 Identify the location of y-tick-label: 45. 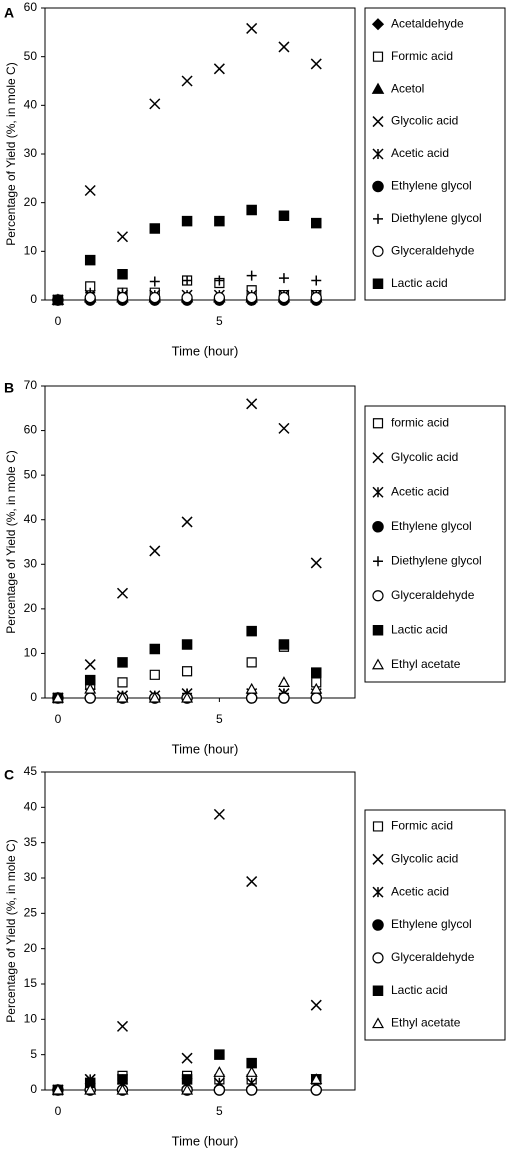
(31, 771).